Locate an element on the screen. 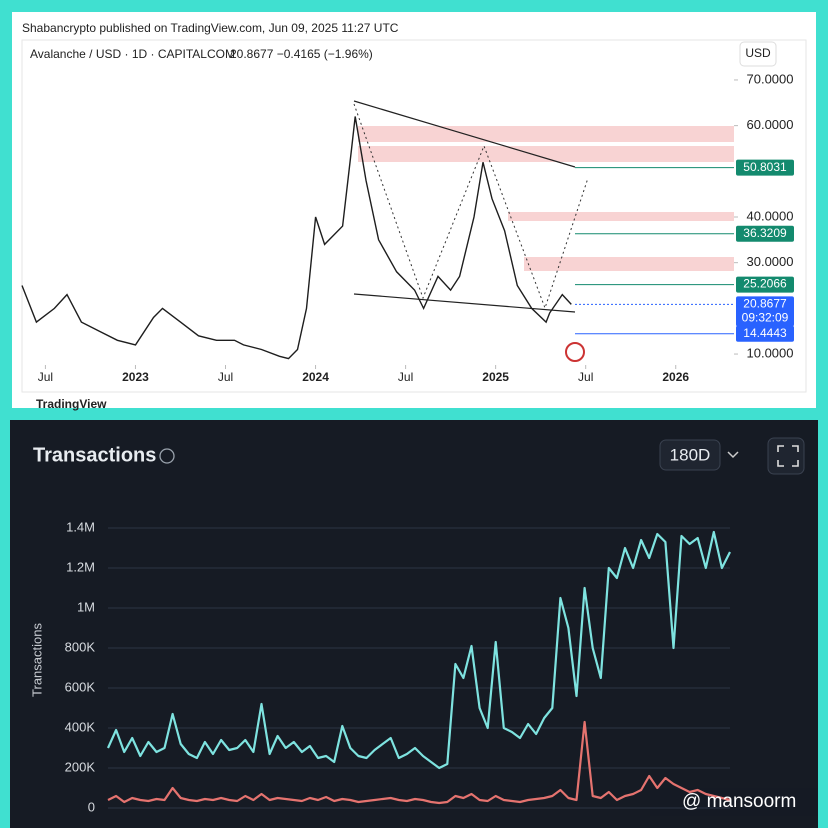 The width and height of the screenshot is (828, 828). x-tick-label: 2025 is located at coordinates (495, 377).